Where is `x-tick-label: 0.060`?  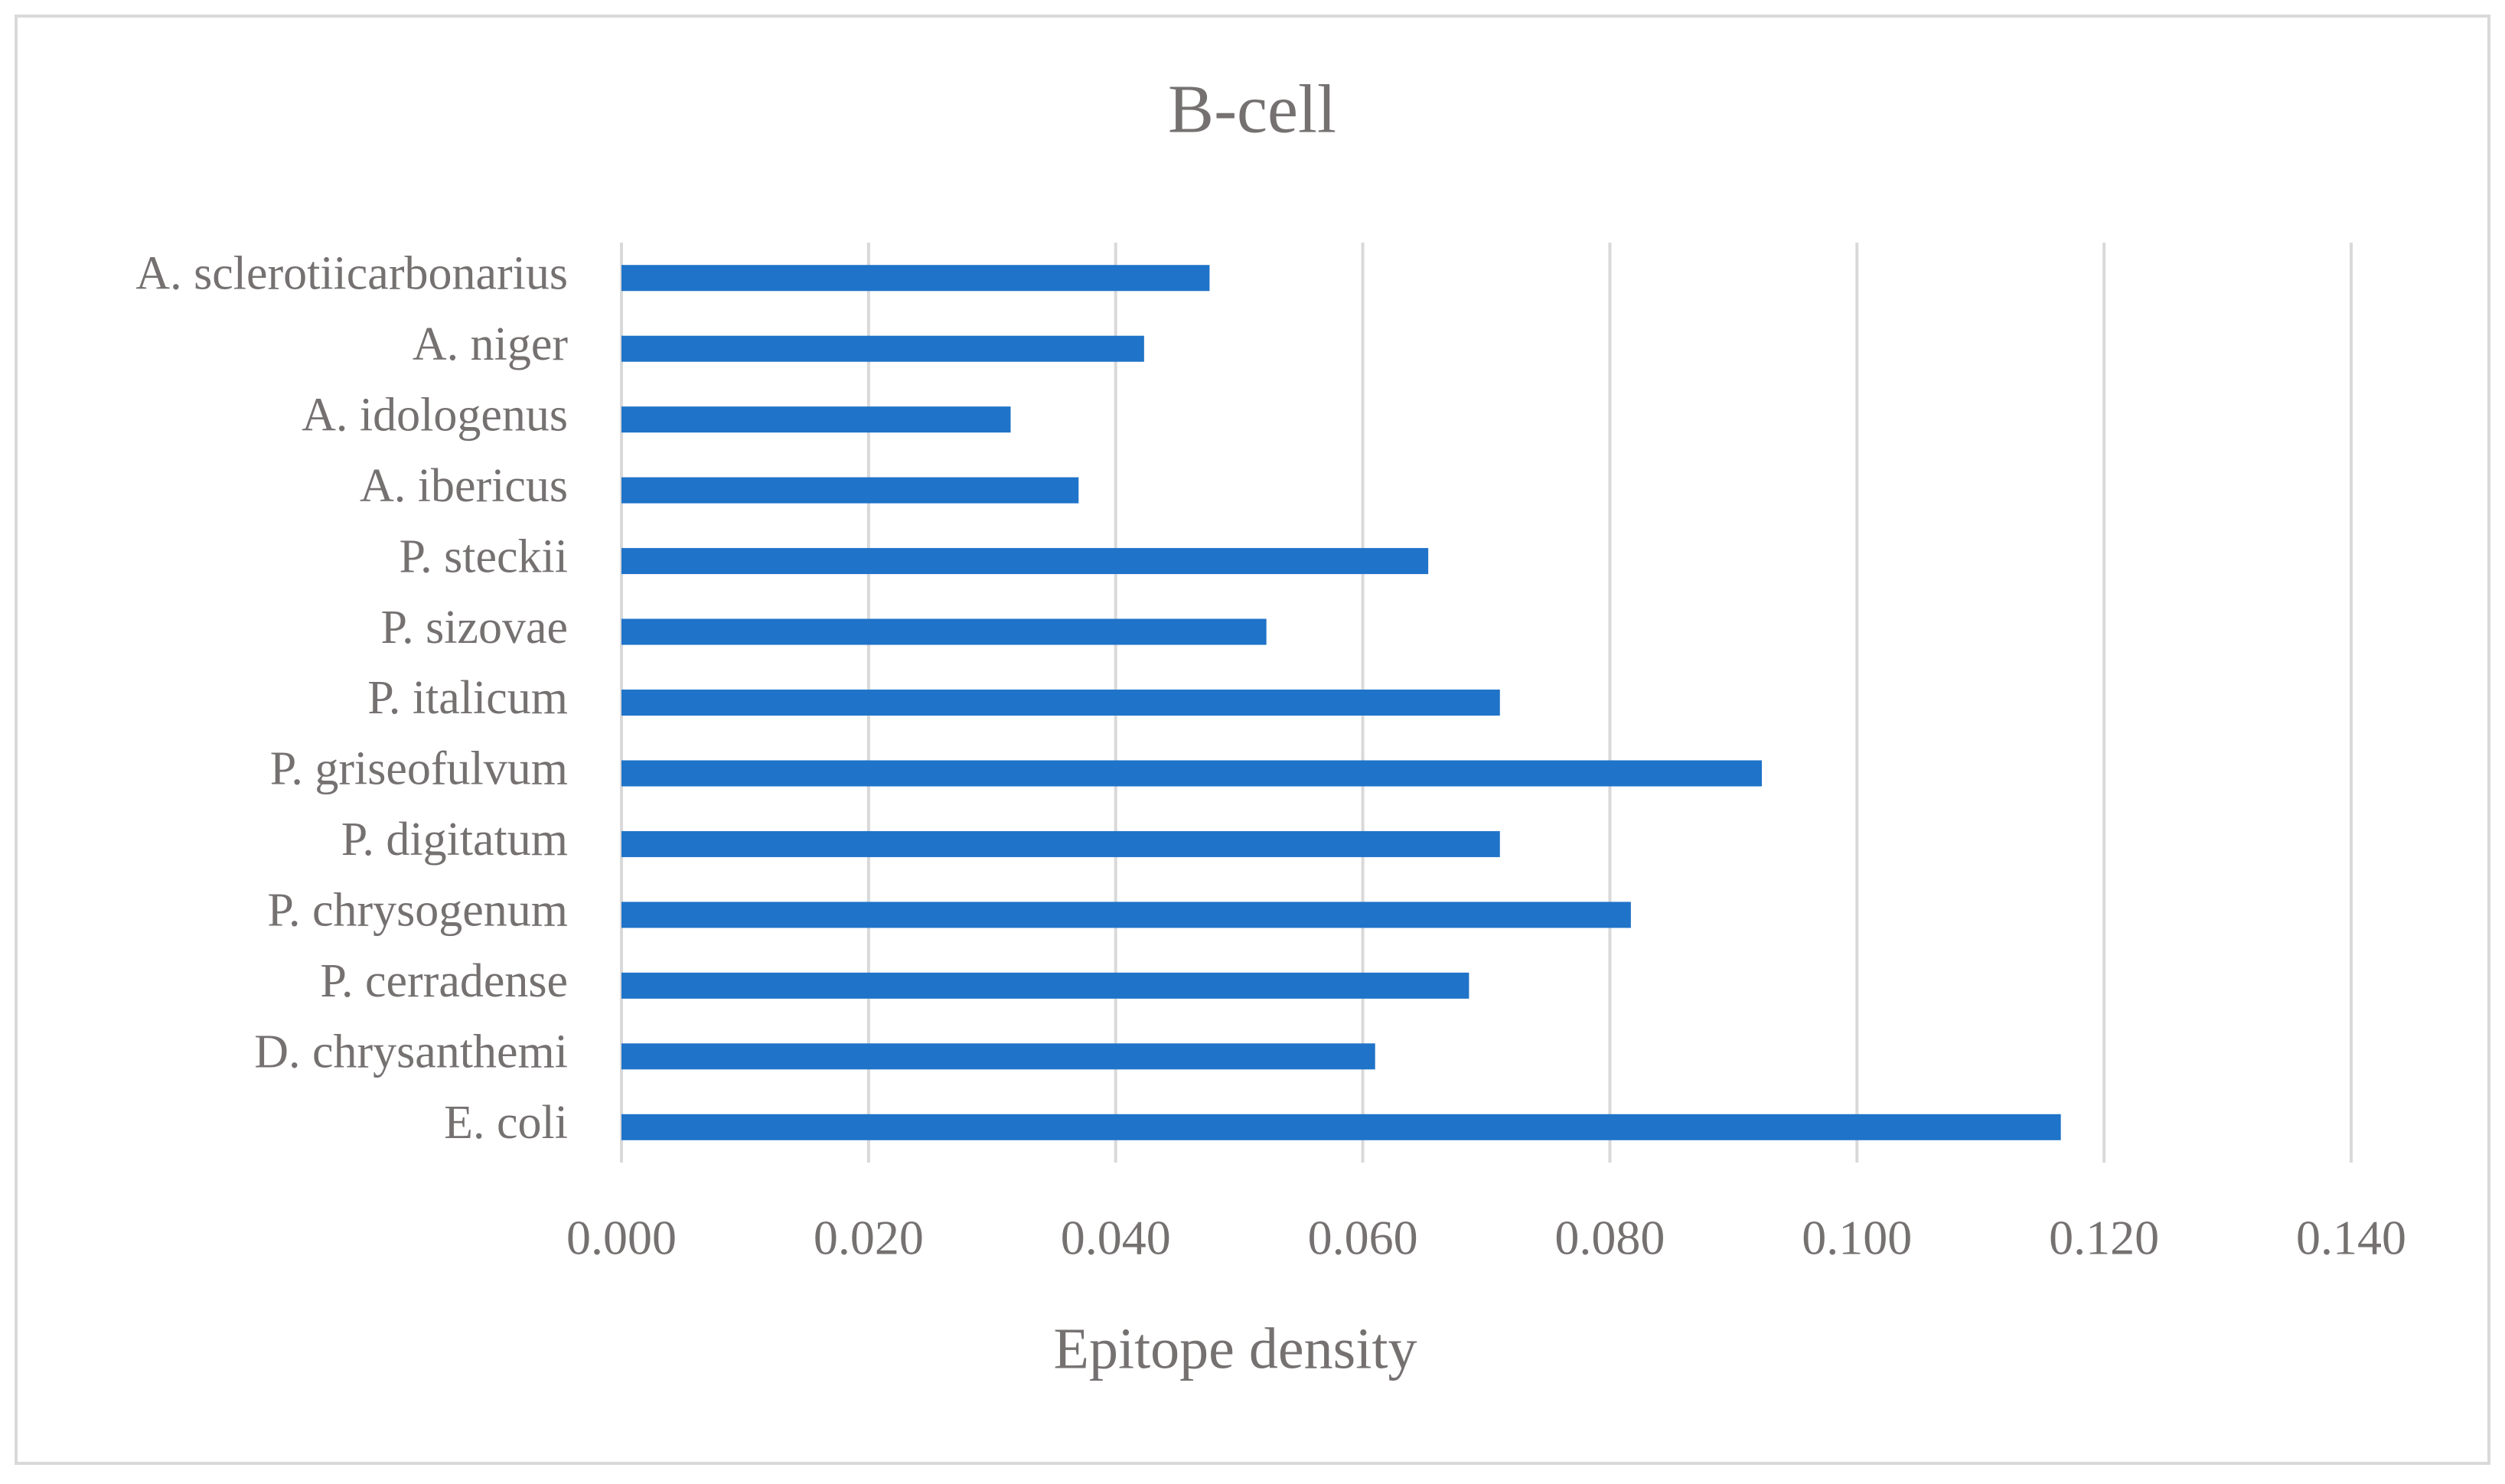 x-tick-label: 0.060 is located at coordinates (1363, 1238).